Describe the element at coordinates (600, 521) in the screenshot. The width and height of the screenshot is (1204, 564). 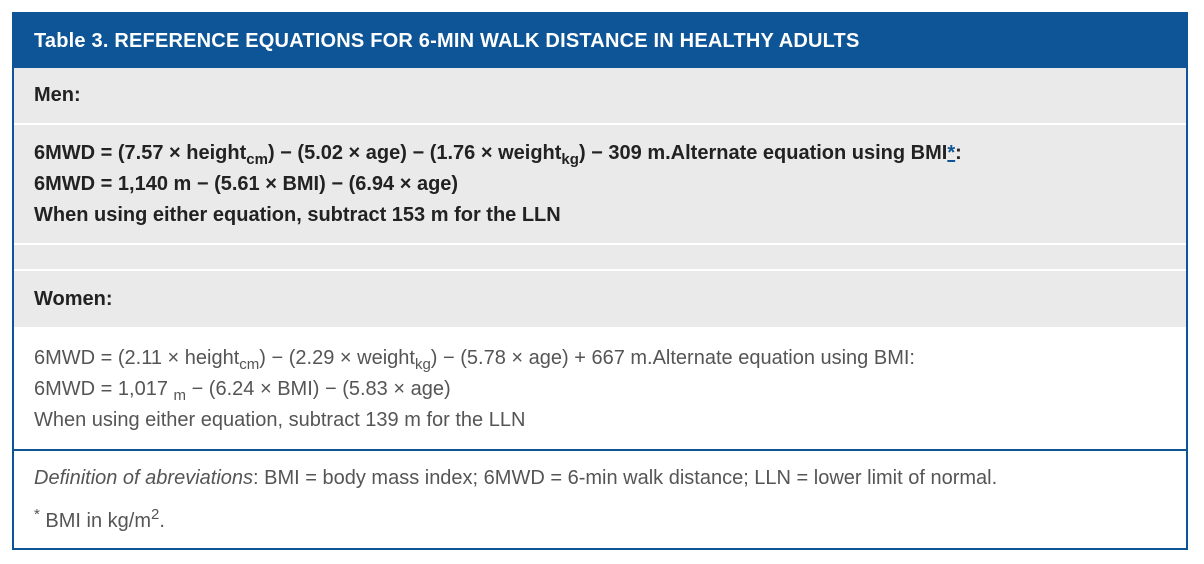
I see `bmi-units-footnote: * BMI in kg/m2.` at that location.